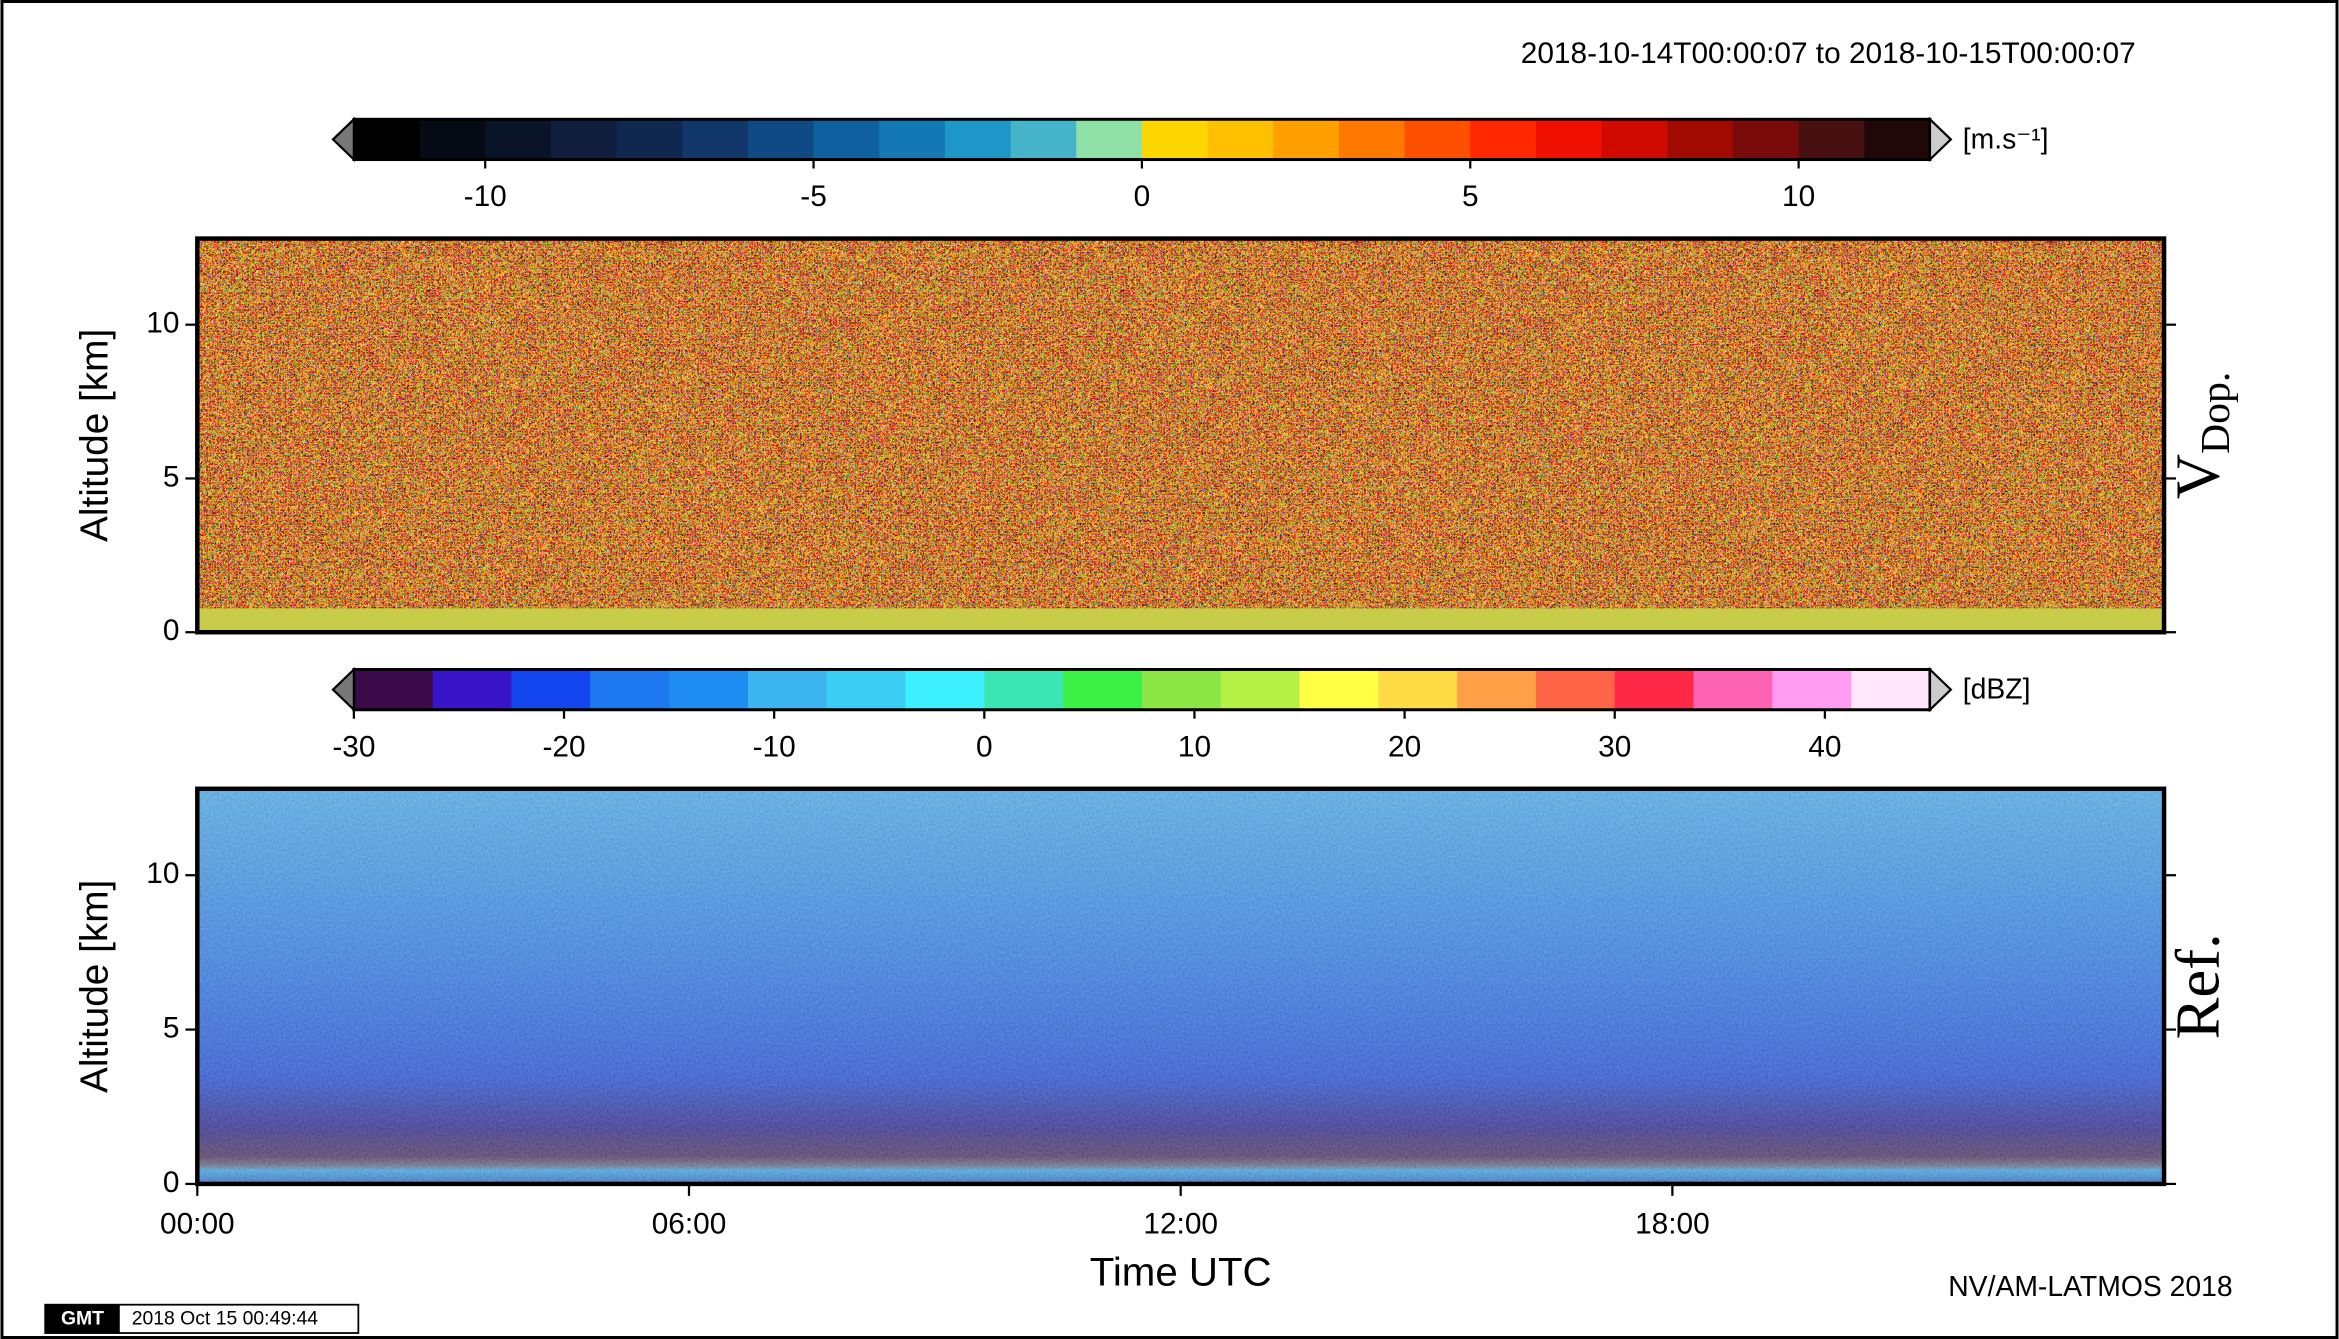 This screenshot has height=1339, width=2339. What do you see at coordinates (2090, 1287) in the screenshot?
I see `credit: NV/AM-LATMOS 2018` at bounding box center [2090, 1287].